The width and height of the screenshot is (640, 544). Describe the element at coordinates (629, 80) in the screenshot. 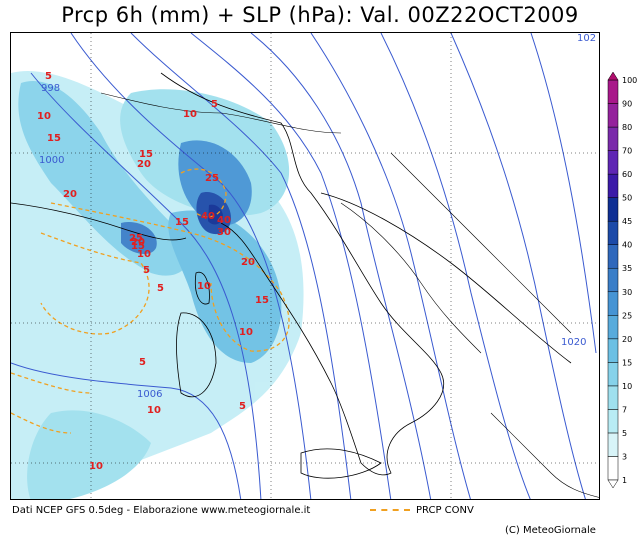

I see `scale-tick-label: 100` at that location.